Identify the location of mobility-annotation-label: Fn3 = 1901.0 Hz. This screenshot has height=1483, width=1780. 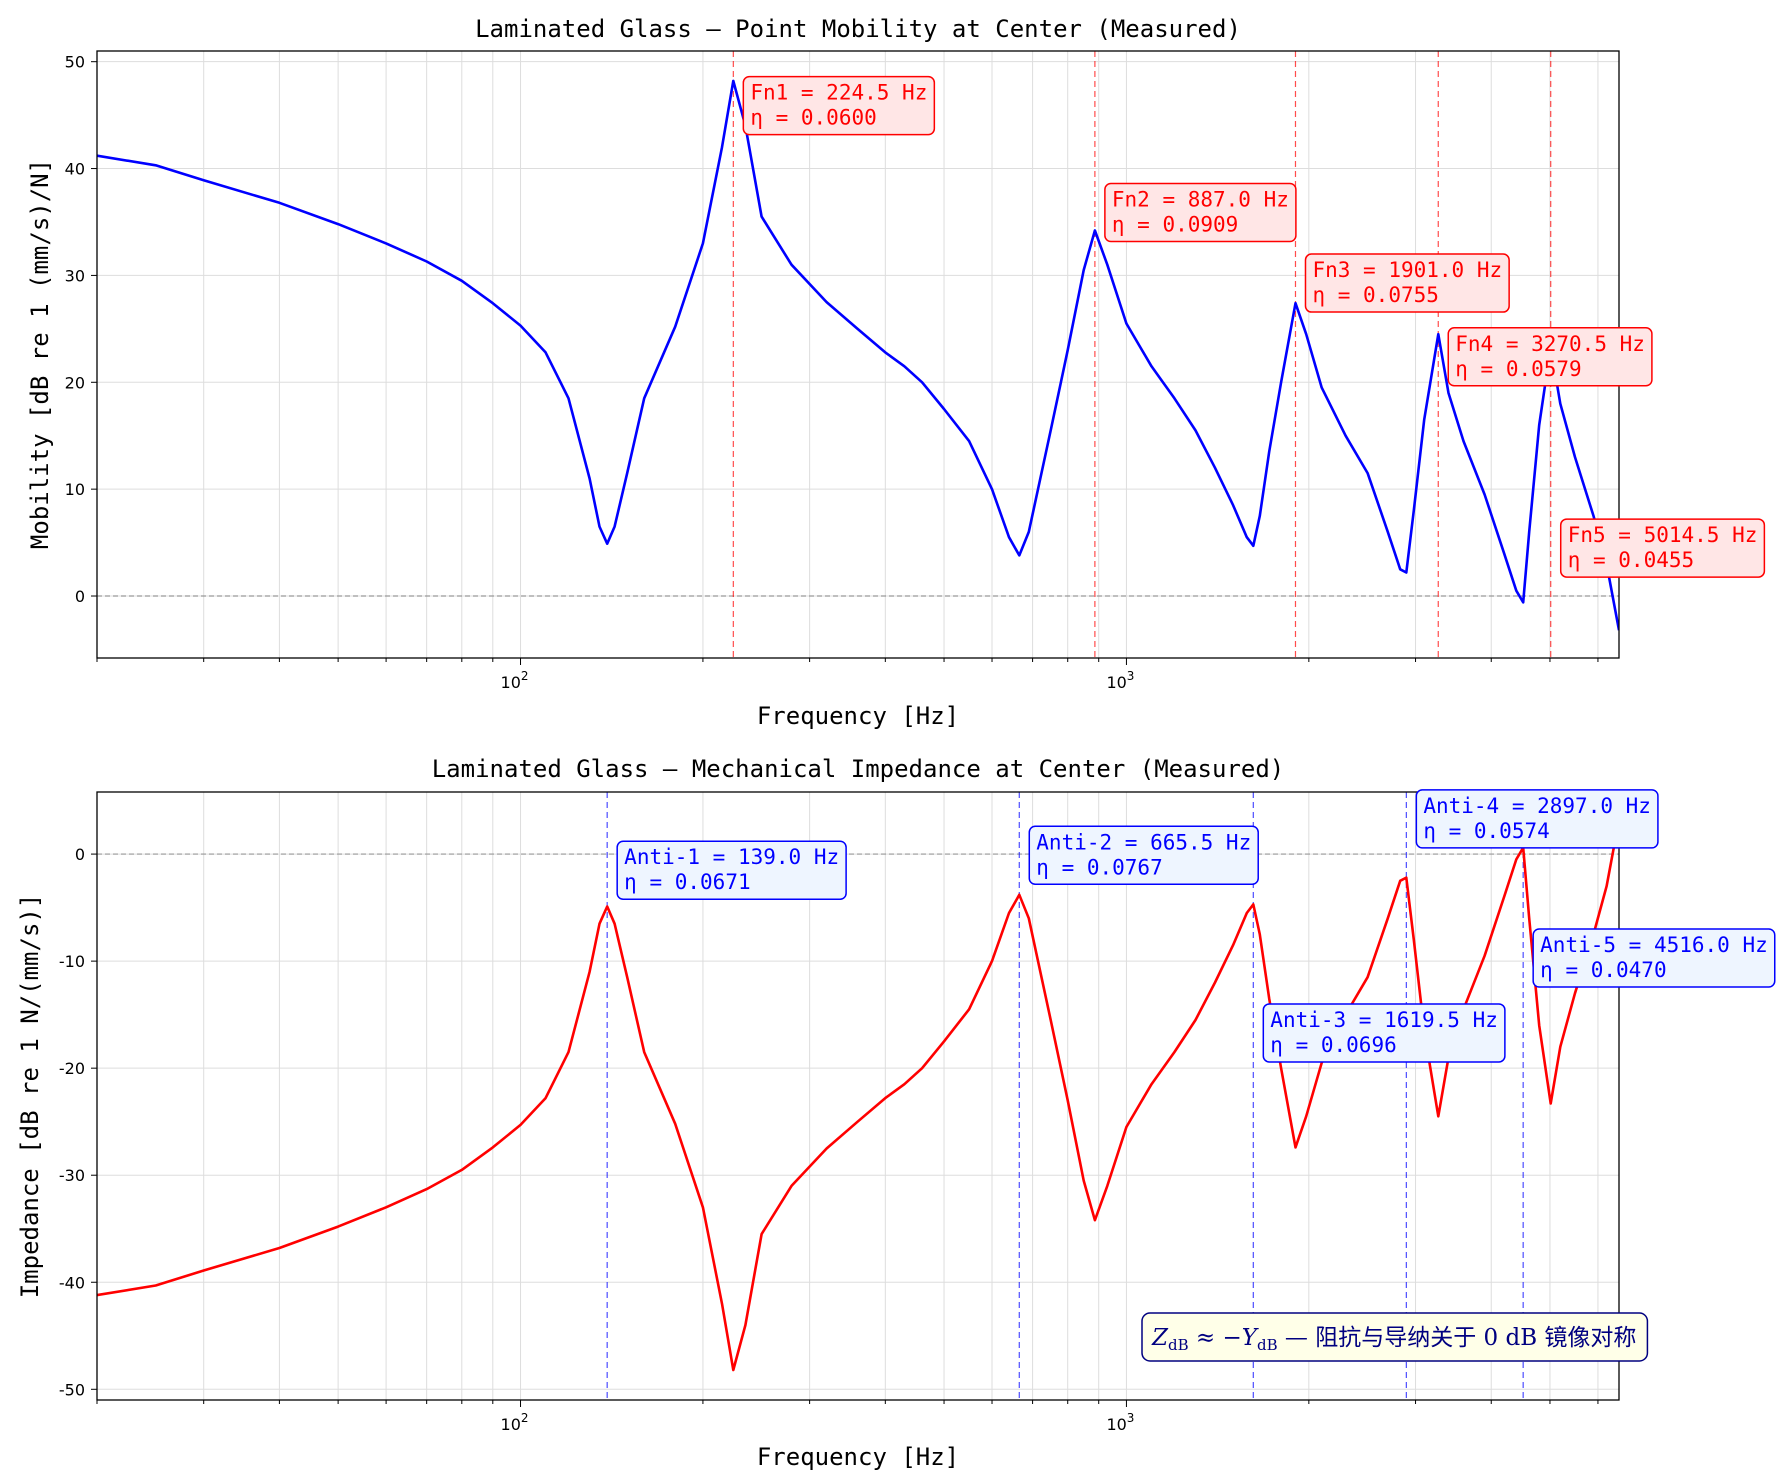
(1407, 270).